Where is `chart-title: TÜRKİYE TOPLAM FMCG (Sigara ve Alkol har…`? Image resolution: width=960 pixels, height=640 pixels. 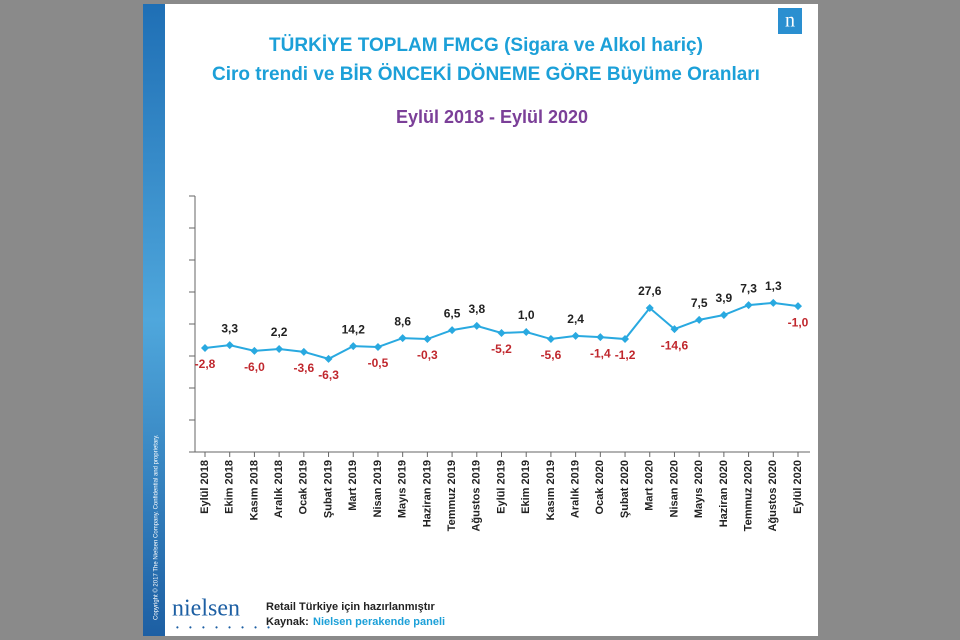 chart-title: TÜRKİYE TOPLAM FMCG (Sigara ve Alkol har… is located at coordinates (486, 45).